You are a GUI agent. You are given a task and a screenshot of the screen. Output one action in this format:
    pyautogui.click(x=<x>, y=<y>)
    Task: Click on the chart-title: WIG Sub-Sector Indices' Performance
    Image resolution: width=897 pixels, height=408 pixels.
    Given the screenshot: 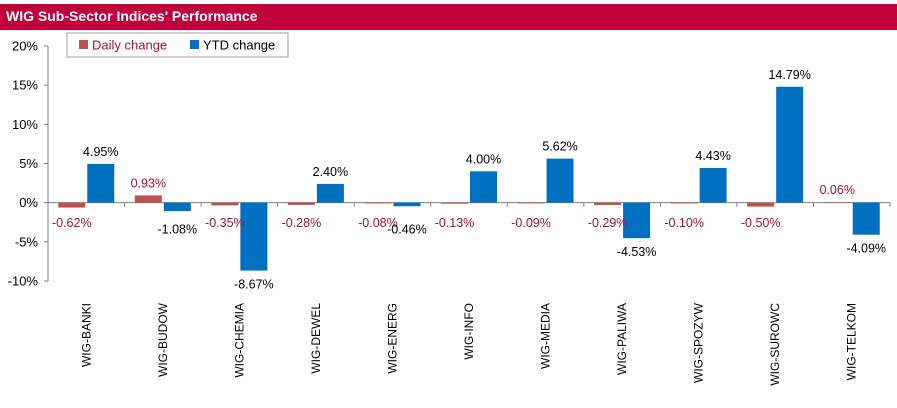 What is the action you would take?
    pyautogui.click(x=132, y=16)
    